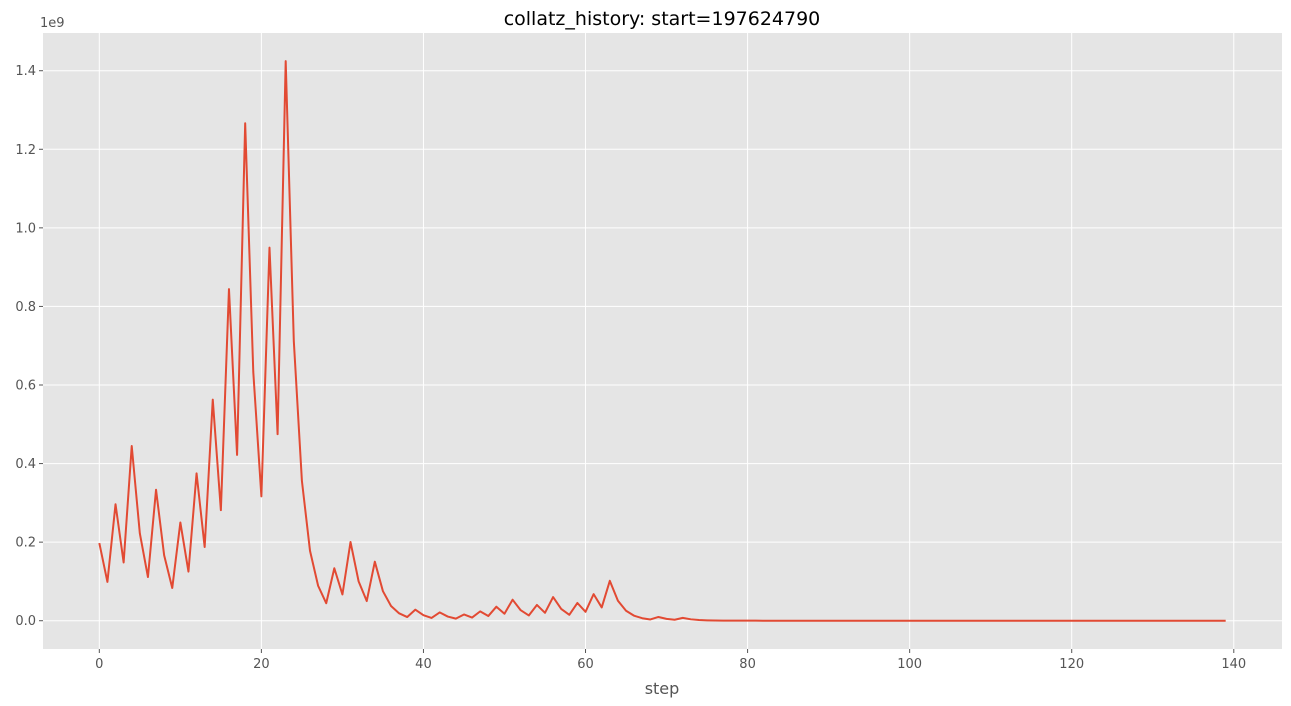 This screenshot has height=706, width=1291. I want to click on x-tick-label: 80, so click(747, 664).